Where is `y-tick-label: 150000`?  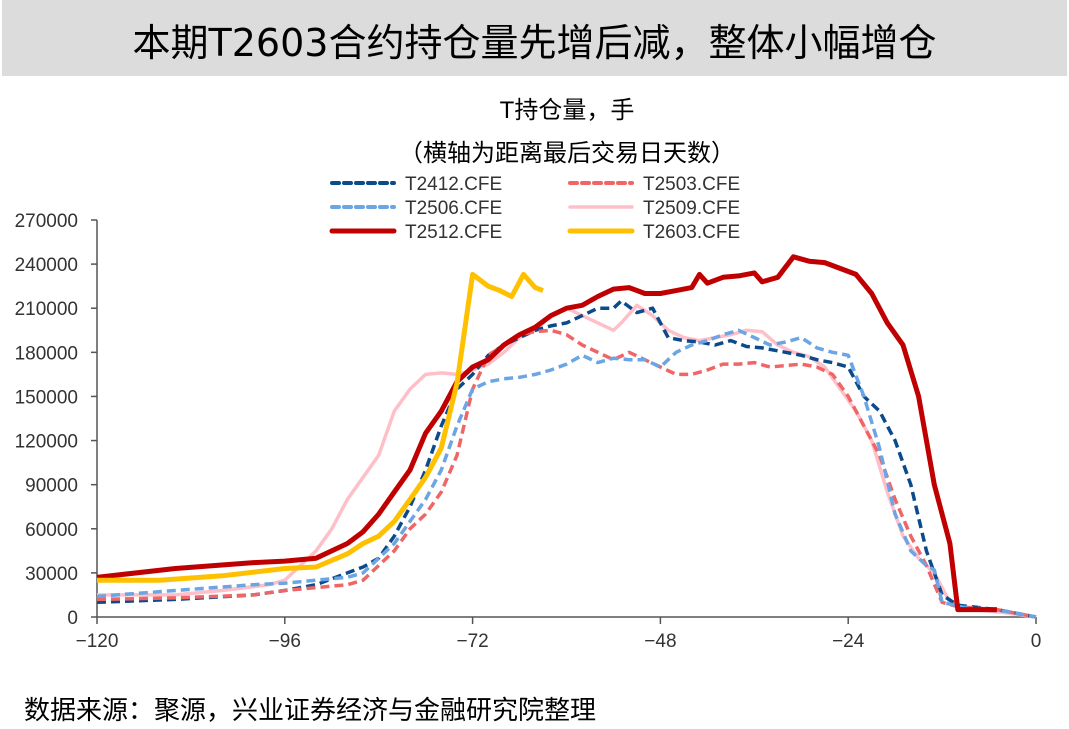 y-tick-label: 150000 is located at coordinates (46, 397).